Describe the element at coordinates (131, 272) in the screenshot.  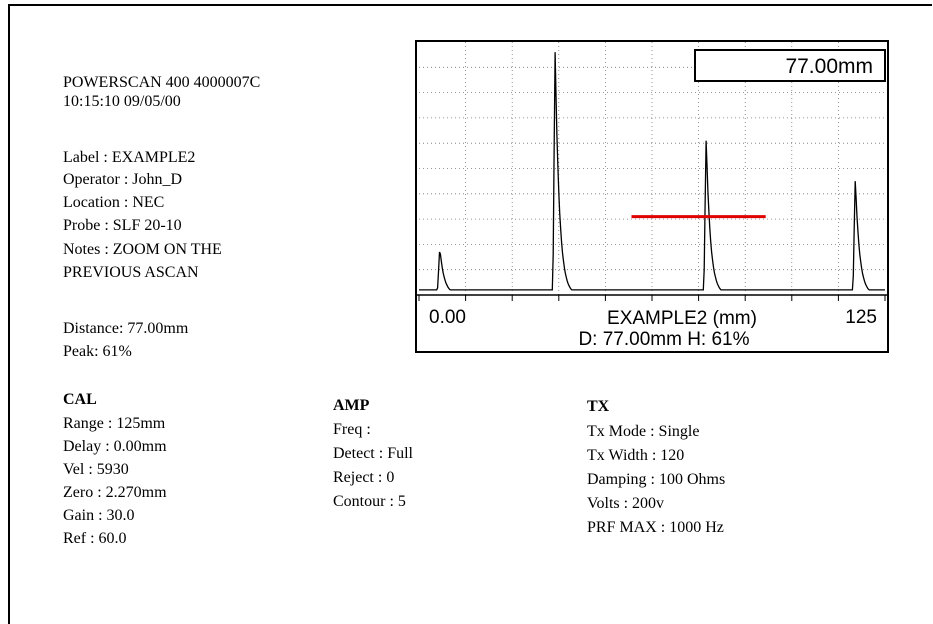
I see `notes-field-continued: PREVIOUS ASCAN` at that location.